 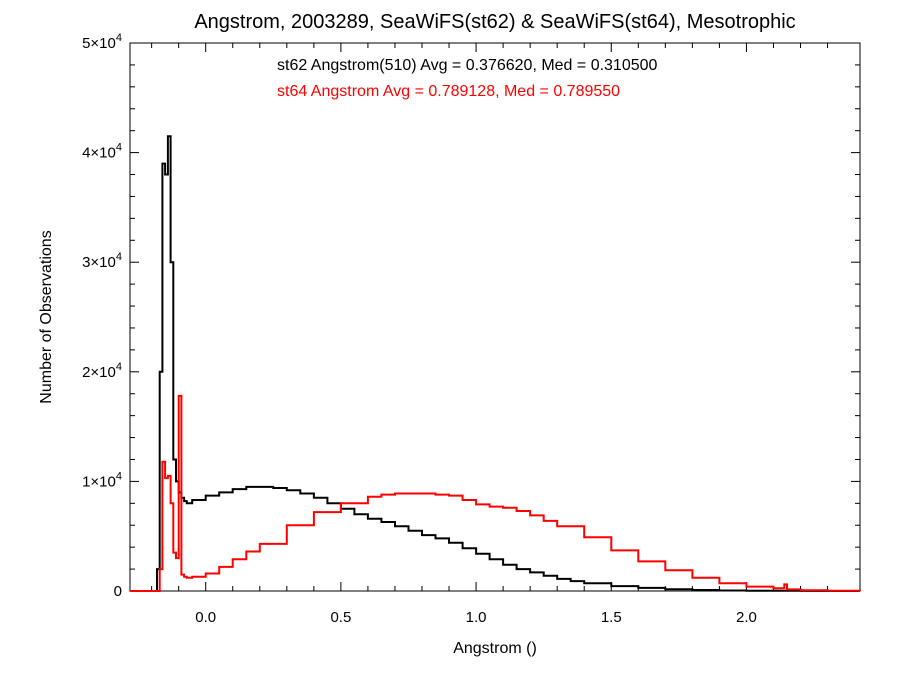 I want to click on x-tick-label: 1.5, so click(x=611, y=617).